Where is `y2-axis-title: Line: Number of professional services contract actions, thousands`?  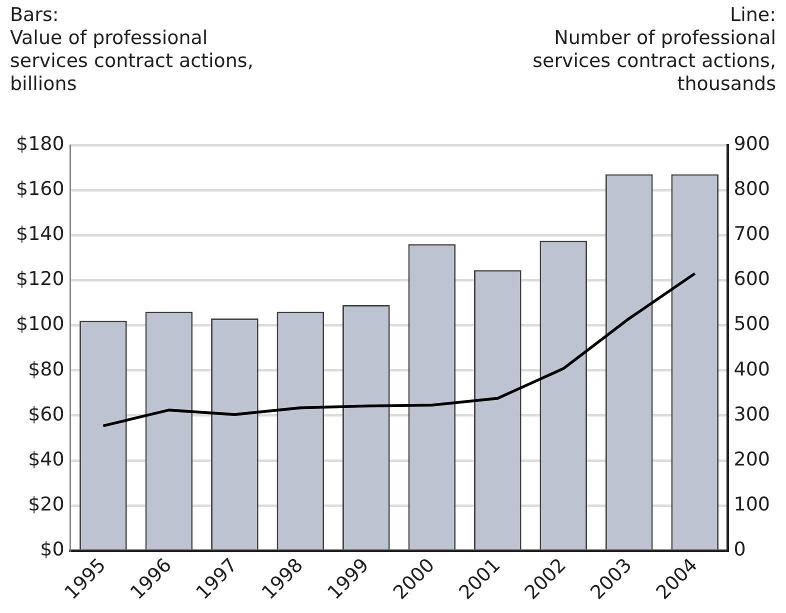
y2-axis-title: Line: Number of professional services contract actions, thousands is located at coordinates (654, 50).